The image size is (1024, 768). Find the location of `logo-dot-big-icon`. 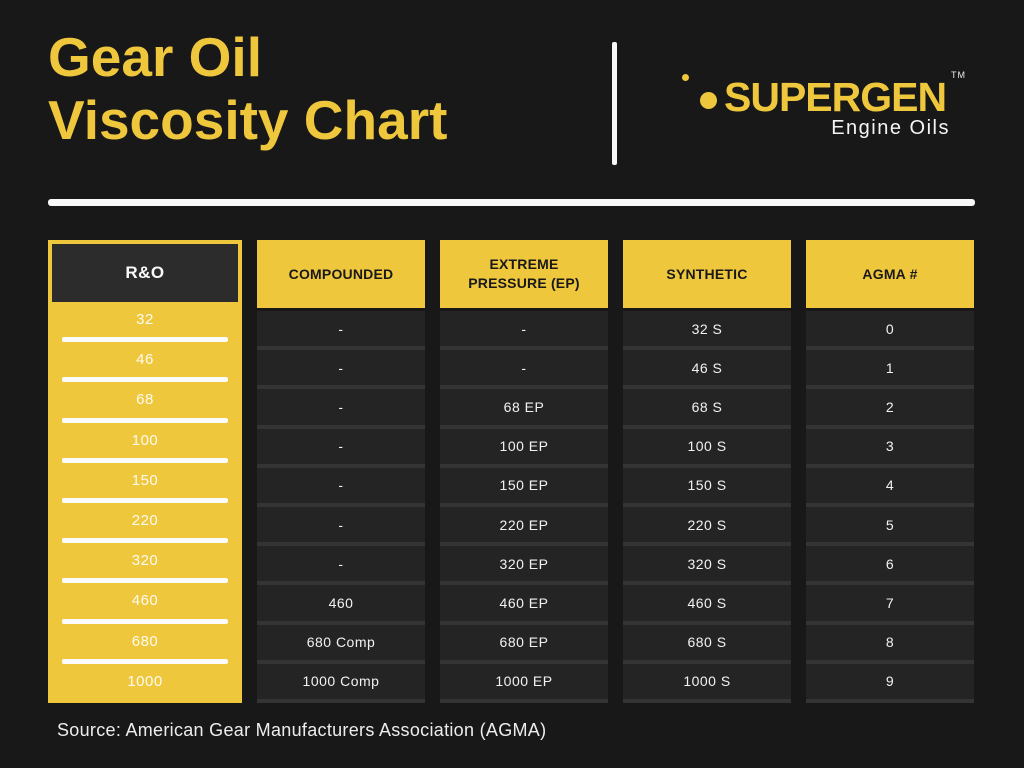

logo-dot-big-icon is located at coordinates (708, 100).